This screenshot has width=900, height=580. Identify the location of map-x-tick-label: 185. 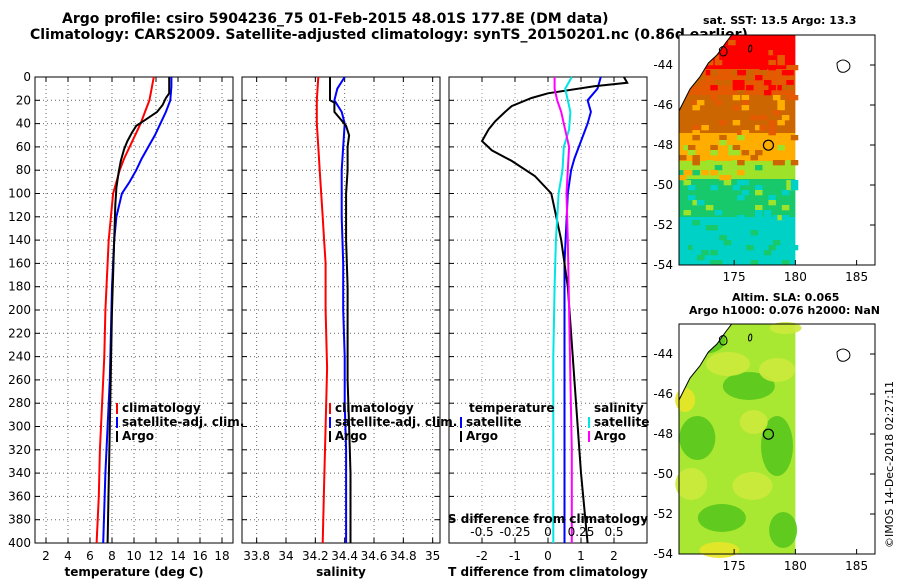
(856, 277).